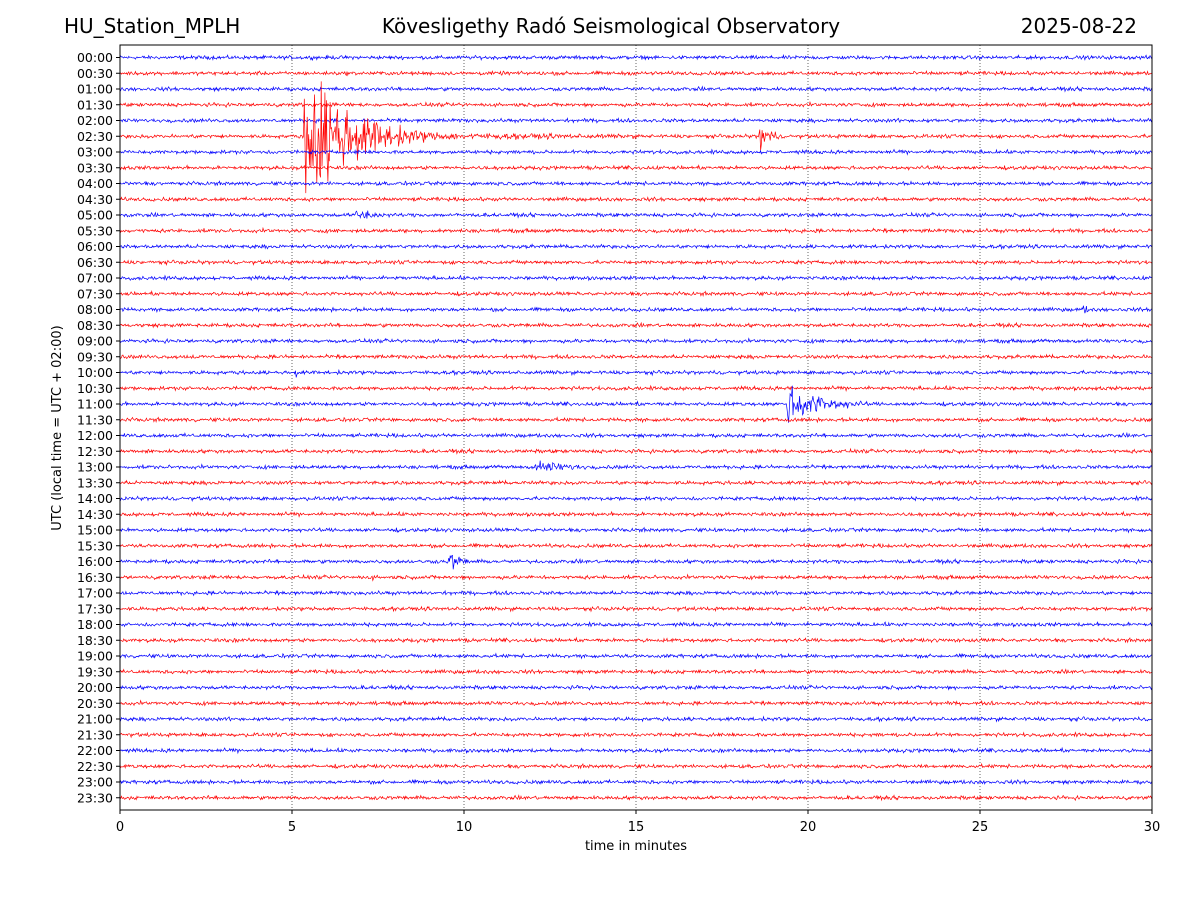  I want to click on x-tick-label: 15, so click(636, 827).